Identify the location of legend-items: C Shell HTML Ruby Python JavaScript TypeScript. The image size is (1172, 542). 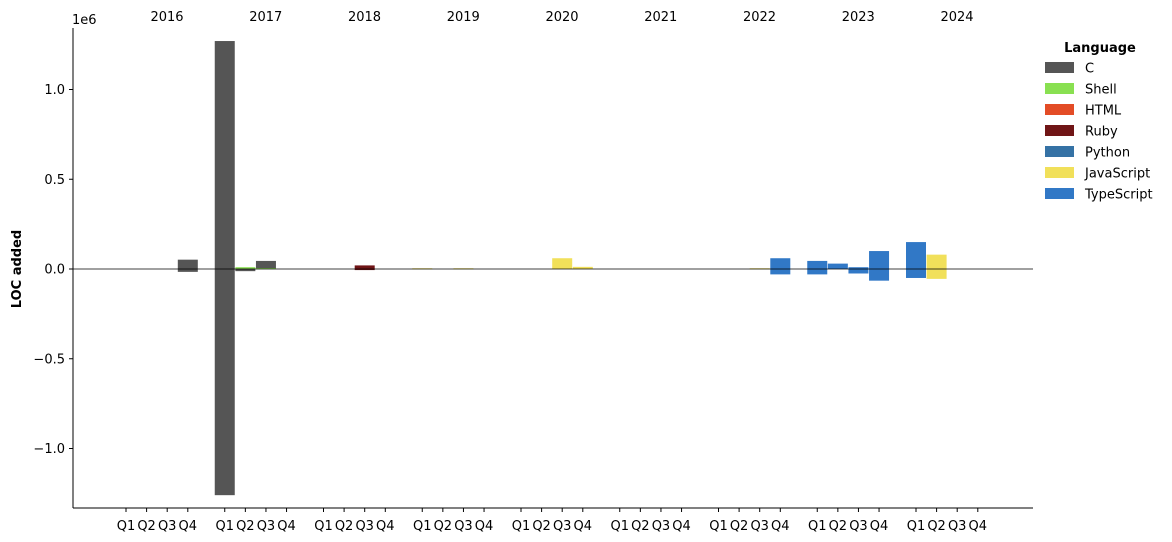
(1099, 132).